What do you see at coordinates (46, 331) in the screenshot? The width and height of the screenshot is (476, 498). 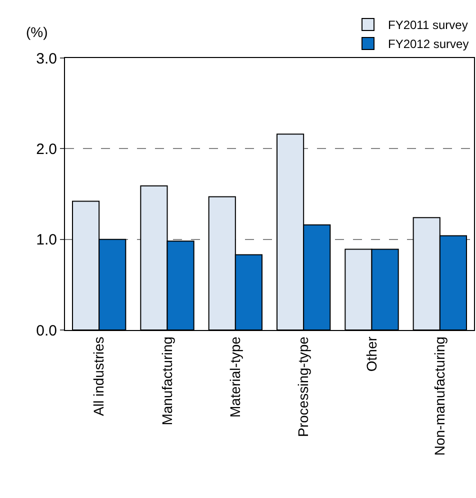 I see `y-tick-label: 0.0` at bounding box center [46, 331].